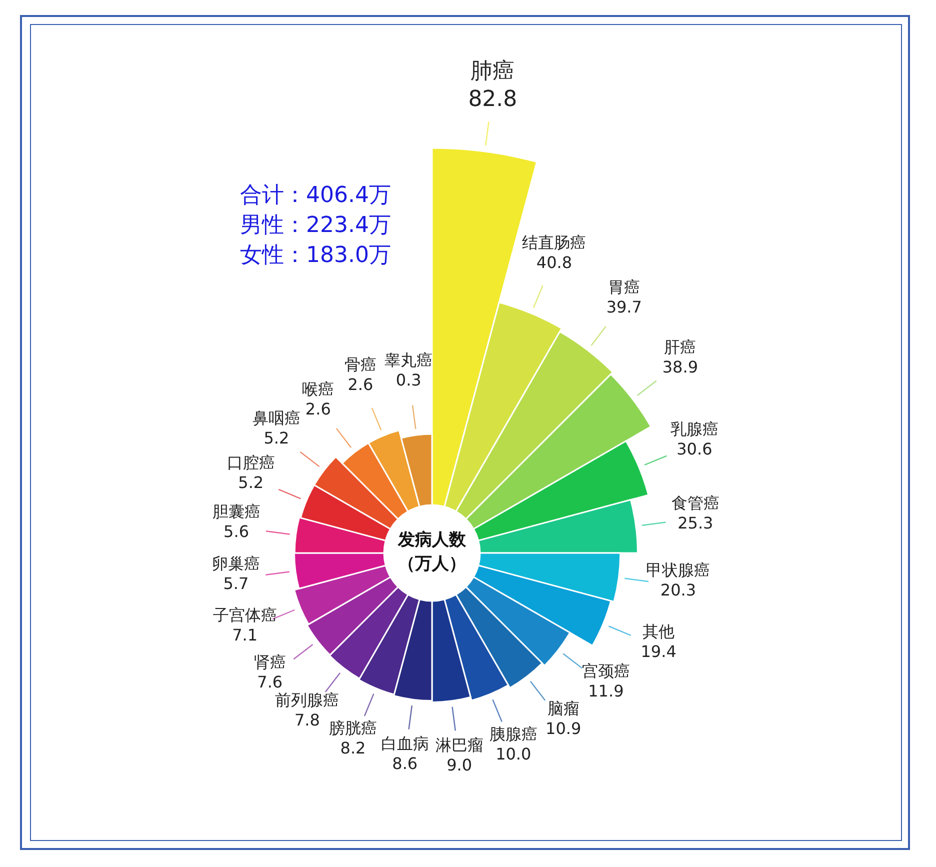 The width and height of the screenshot is (936, 867). I want to click on annotation: 男性：223.4万, so click(315, 225).